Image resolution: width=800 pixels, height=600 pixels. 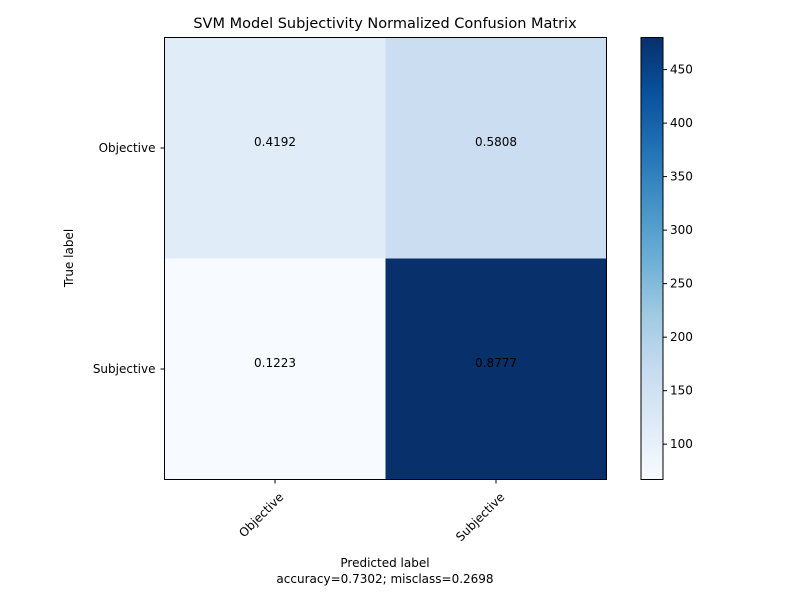 I want to click on y-axis-label: True label, so click(x=69, y=258).